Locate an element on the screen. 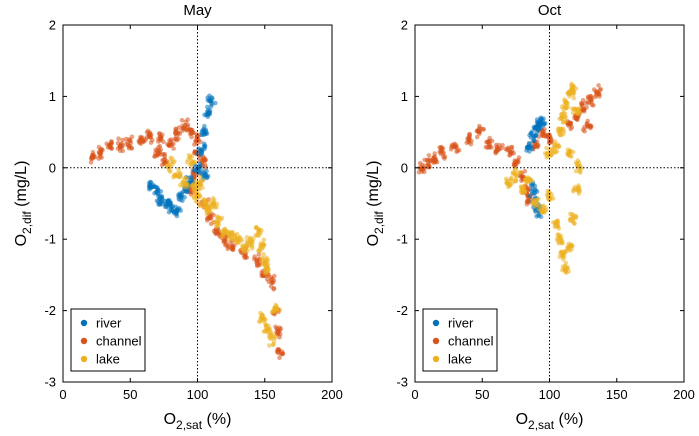 This screenshot has width=699, height=436. x-axis-label: O2,sat (%) is located at coordinates (550, 421).